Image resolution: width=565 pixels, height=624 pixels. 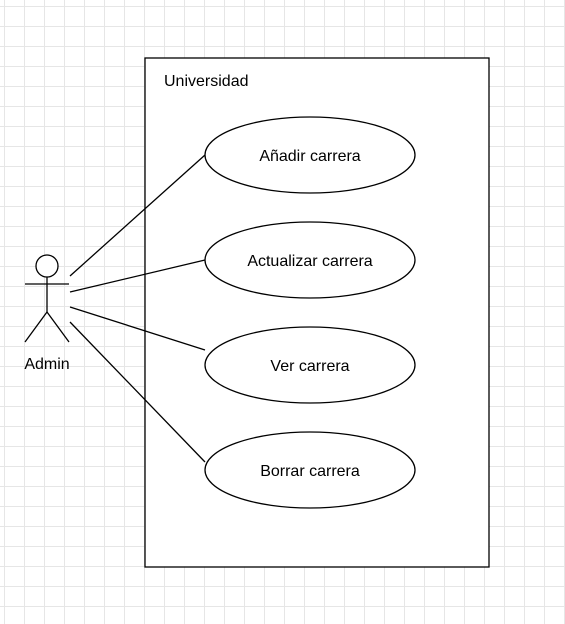 I want to click on associations, so click(x=137, y=308).